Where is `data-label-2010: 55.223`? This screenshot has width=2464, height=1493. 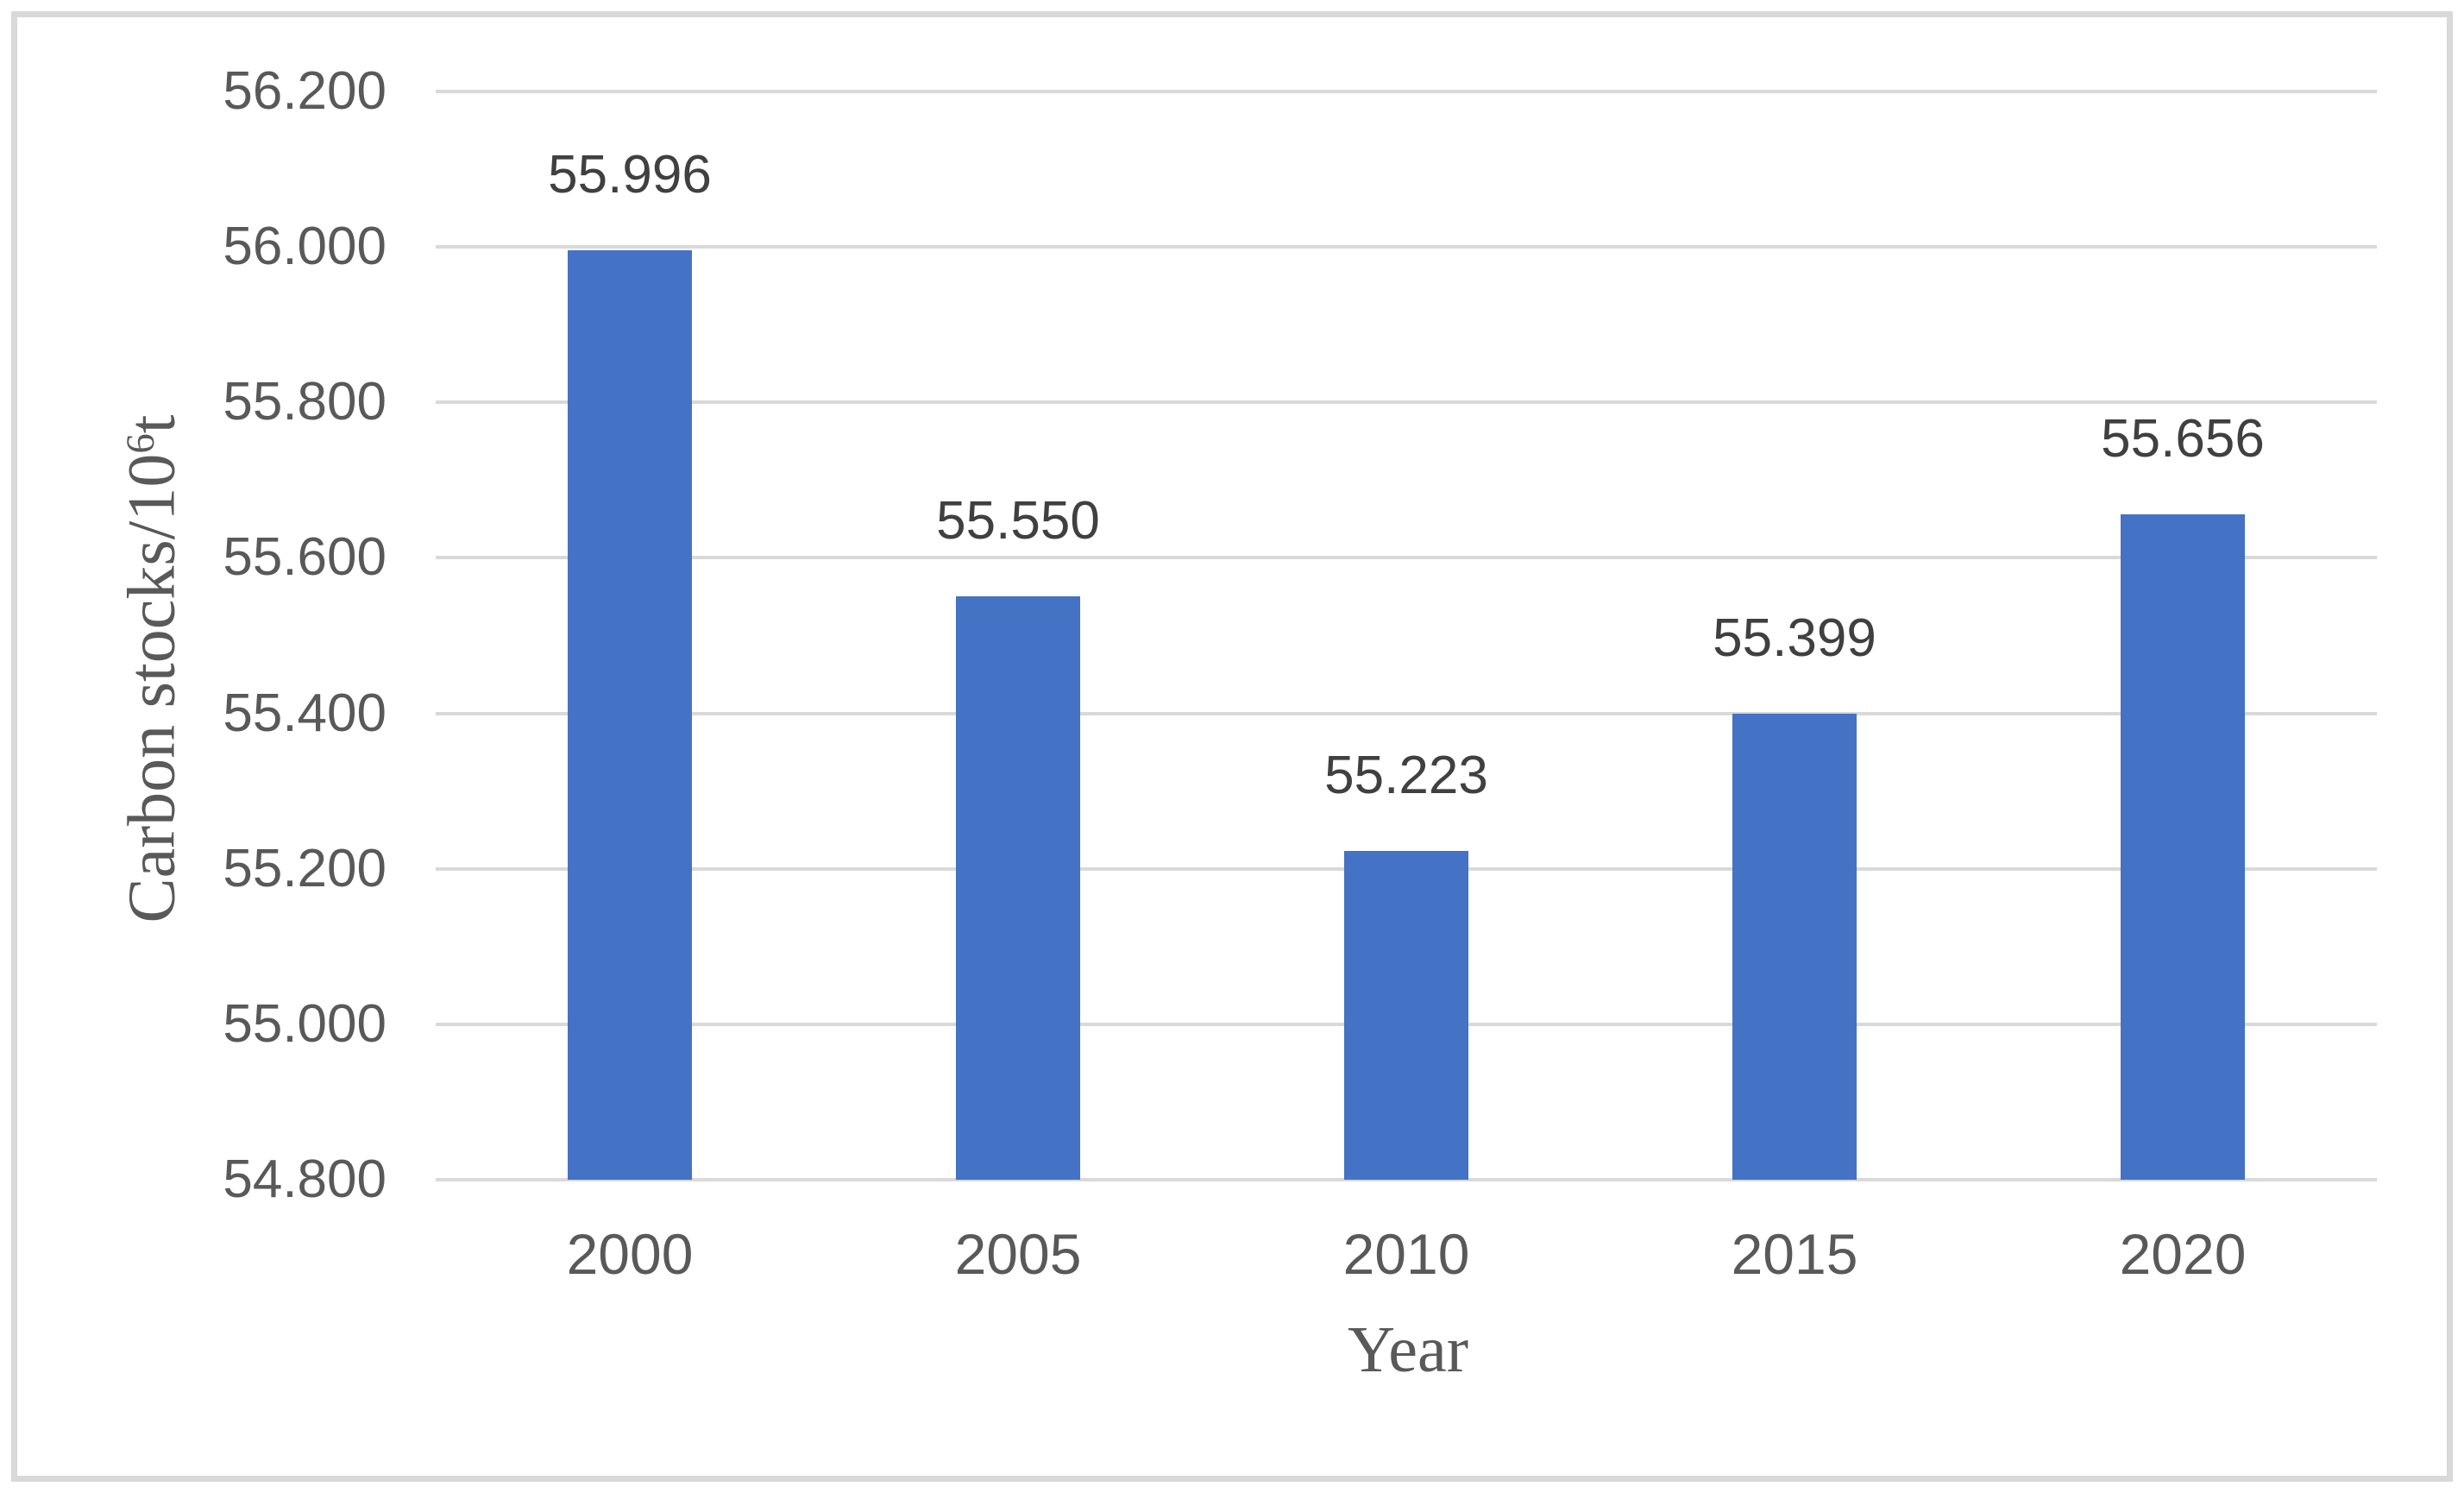
data-label-2010: 55.223 is located at coordinates (1406, 775).